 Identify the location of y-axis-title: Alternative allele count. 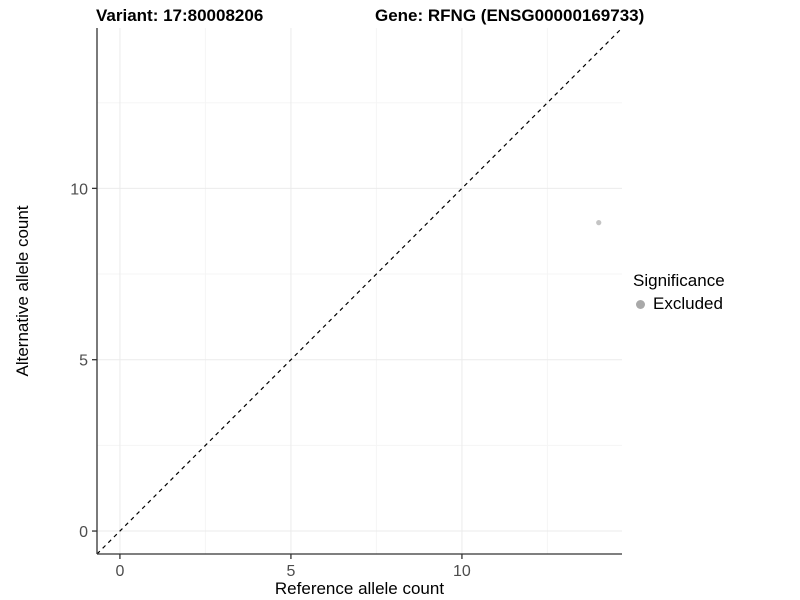
(22, 290).